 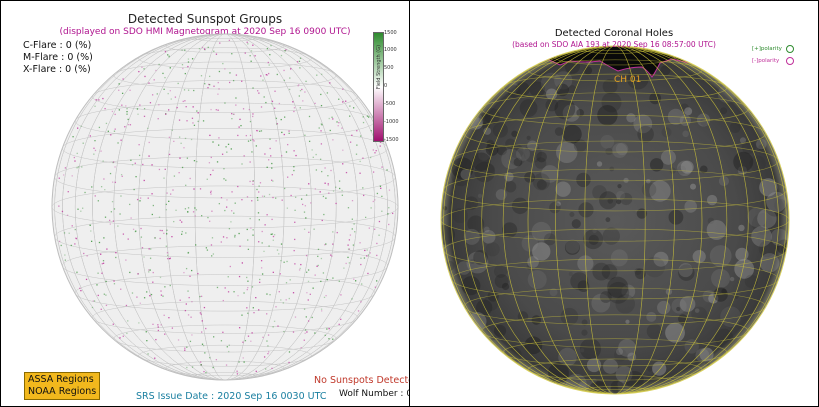 What do you see at coordinates (362, 380) in the screenshot?
I see `no-sunspots-text: No Sunspots Detected` at bounding box center [362, 380].